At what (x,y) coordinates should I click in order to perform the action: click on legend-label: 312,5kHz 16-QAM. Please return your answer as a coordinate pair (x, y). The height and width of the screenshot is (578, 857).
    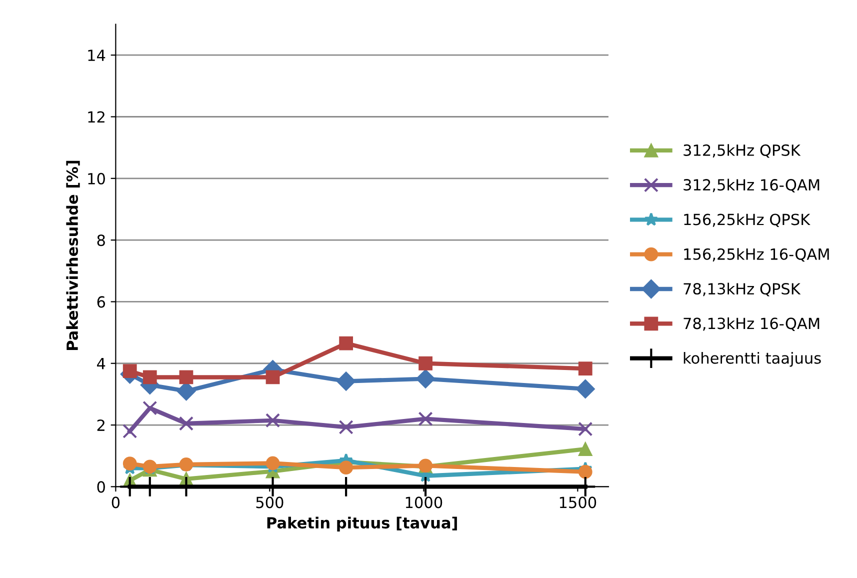
    Looking at the image, I should click on (752, 185).